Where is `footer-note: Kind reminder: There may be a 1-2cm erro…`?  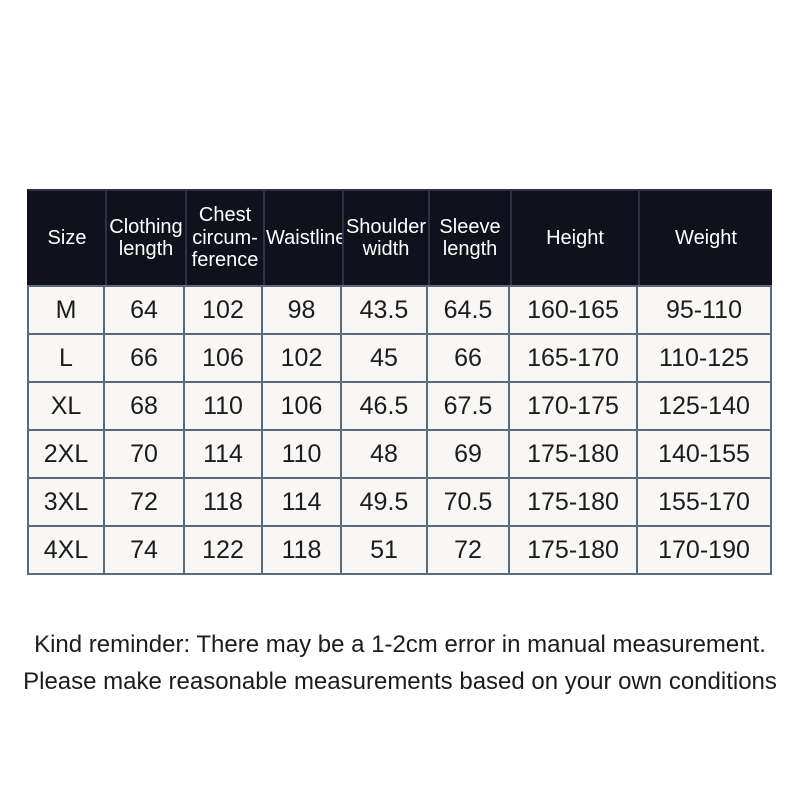
footer-note: Kind reminder: There may be a 1-2cm erro… is located at coordinates (400, 663).